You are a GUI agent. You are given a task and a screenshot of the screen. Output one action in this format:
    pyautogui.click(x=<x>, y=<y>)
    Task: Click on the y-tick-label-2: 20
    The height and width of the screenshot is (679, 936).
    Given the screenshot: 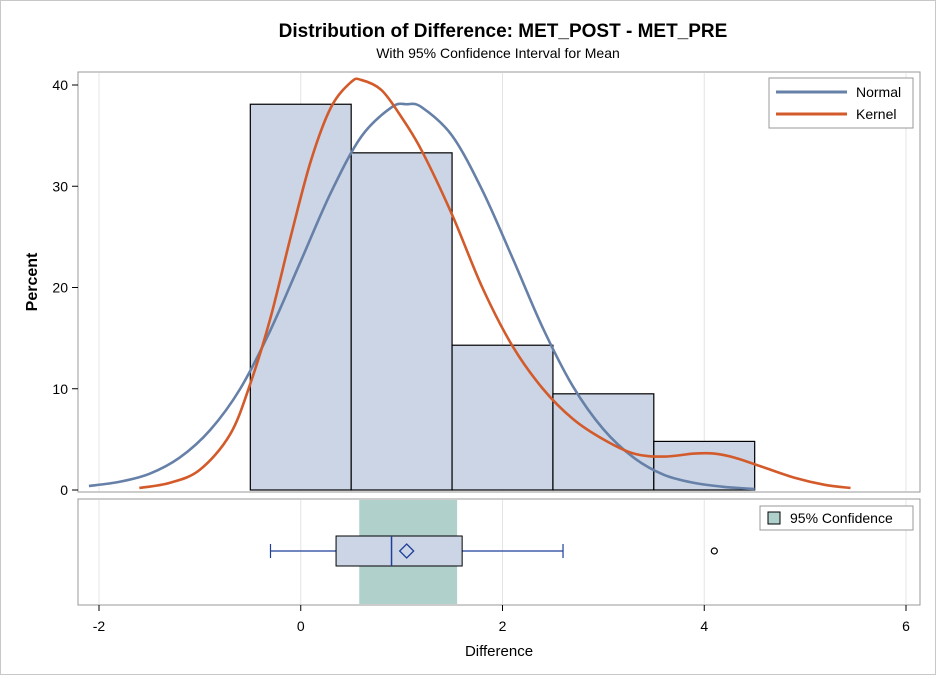 What is the action you would take?
    pyautogui.click(x=60, y=288)
    